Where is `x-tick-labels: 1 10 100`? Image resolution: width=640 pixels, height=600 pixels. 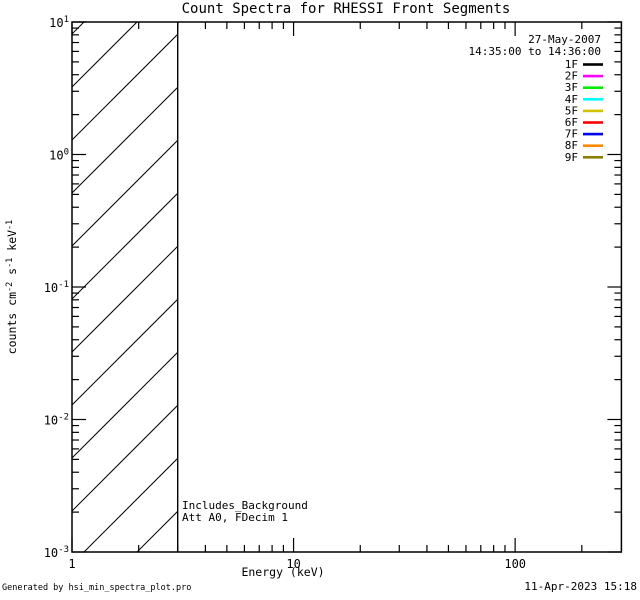
x-tick-labels: 1 10 100 is located at coordinates (297, 564).